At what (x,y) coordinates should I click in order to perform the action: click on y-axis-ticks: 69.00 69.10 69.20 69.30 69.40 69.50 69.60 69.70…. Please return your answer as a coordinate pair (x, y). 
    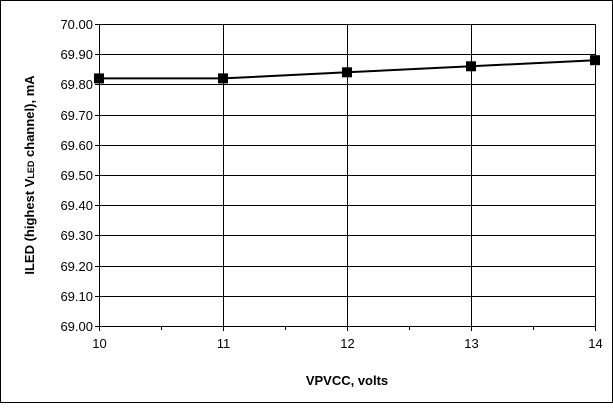
    Looking at the image, I should click on (79, 175).